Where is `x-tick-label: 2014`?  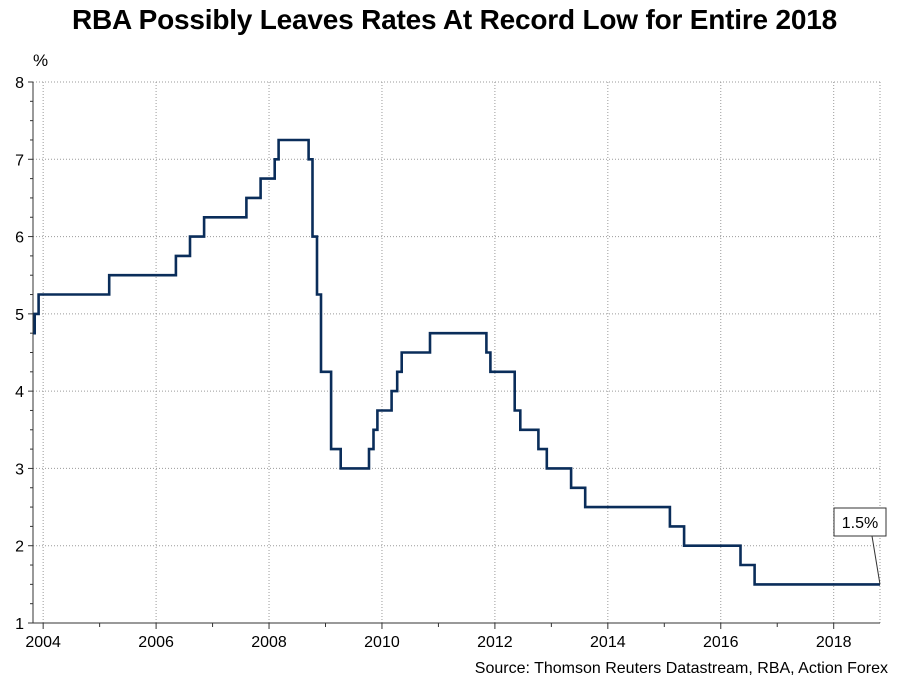
x-tick-label: 2014 is located at coordinates (608, 642).